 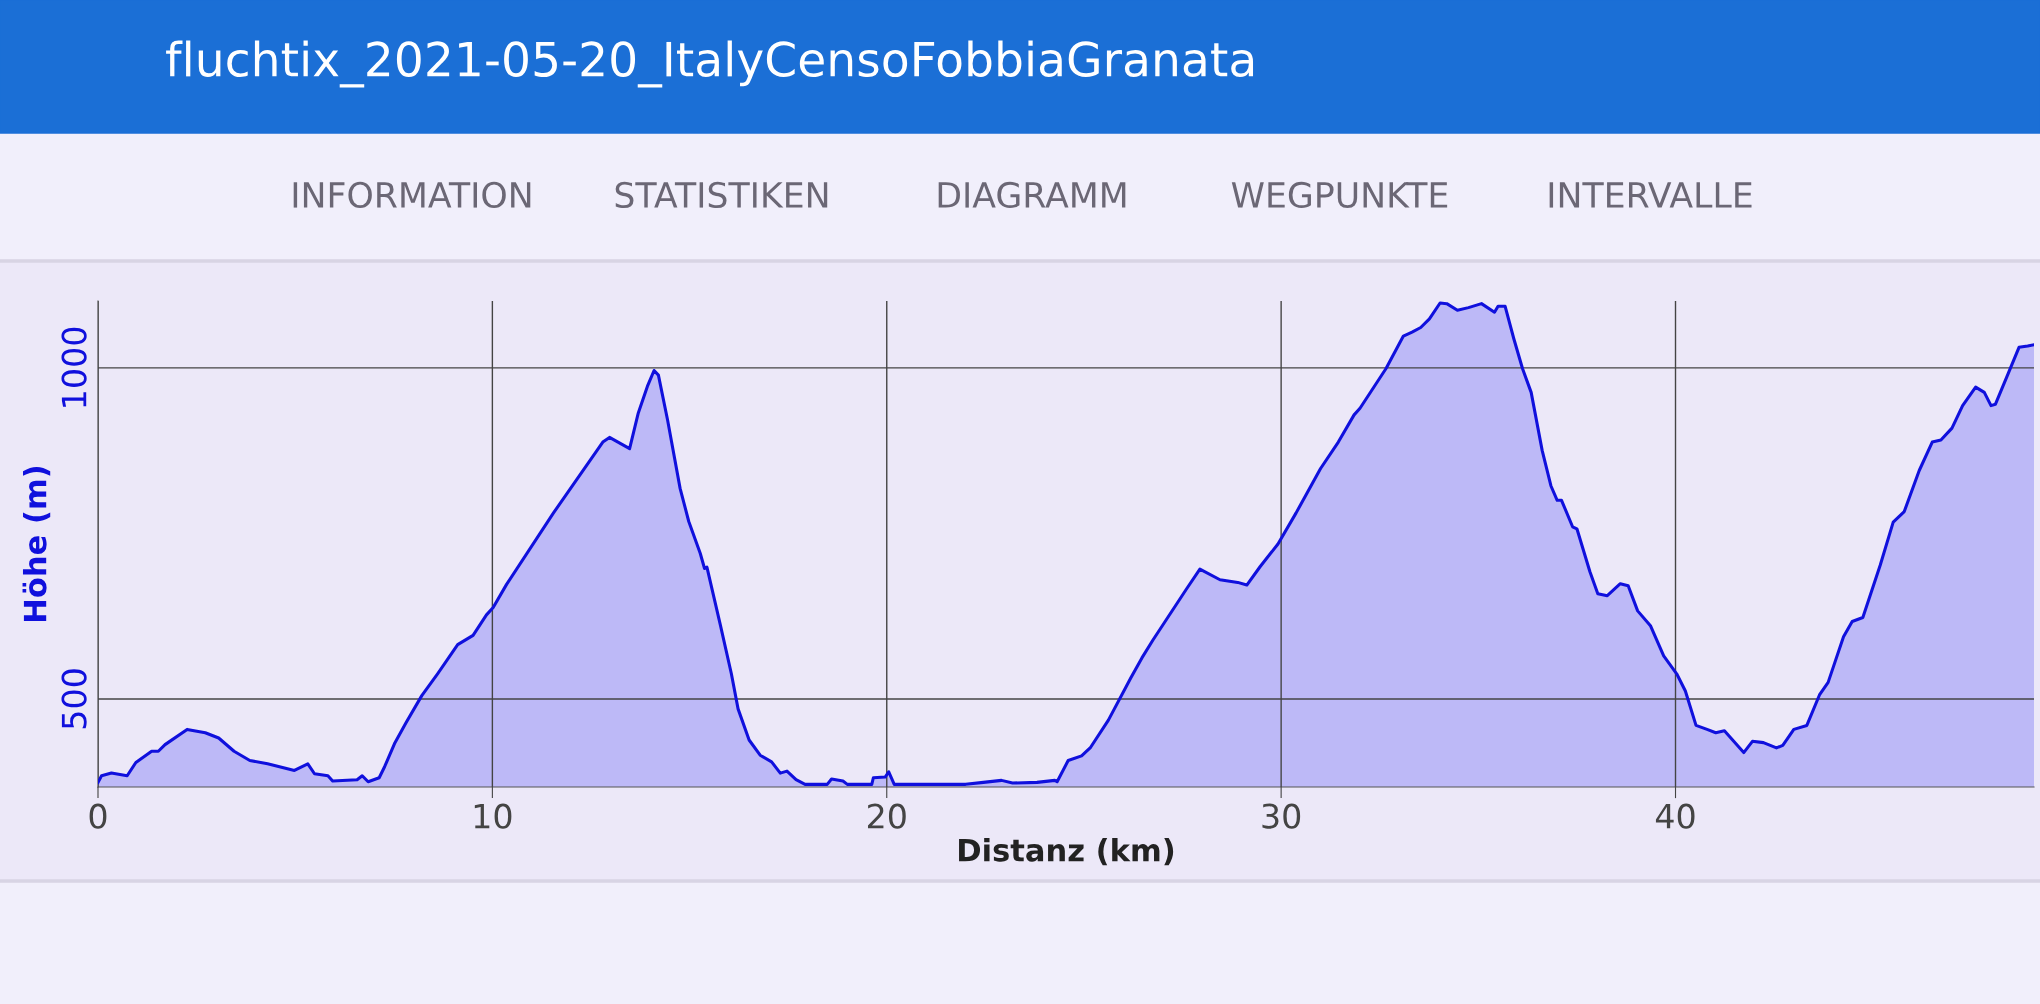 What do you see at coordinates (36, 543) in the screenshot?
I see `y-axis-title: Höhe (m)` at bounding box center [36, 543].